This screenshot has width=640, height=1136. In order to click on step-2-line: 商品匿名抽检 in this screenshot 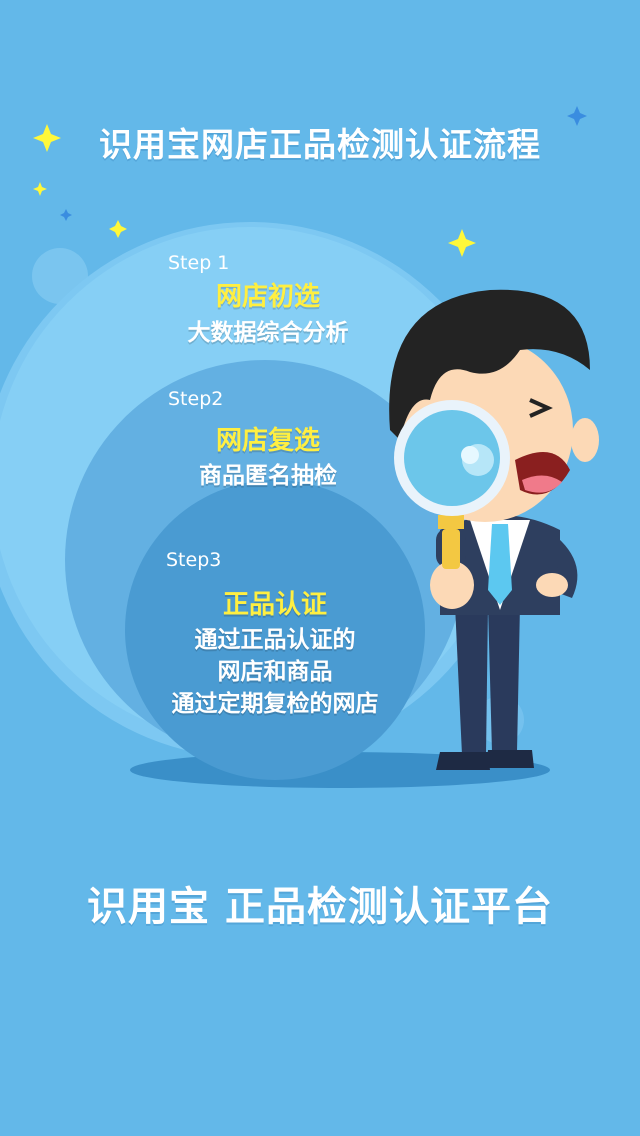, I will do `click(268, 476)`.